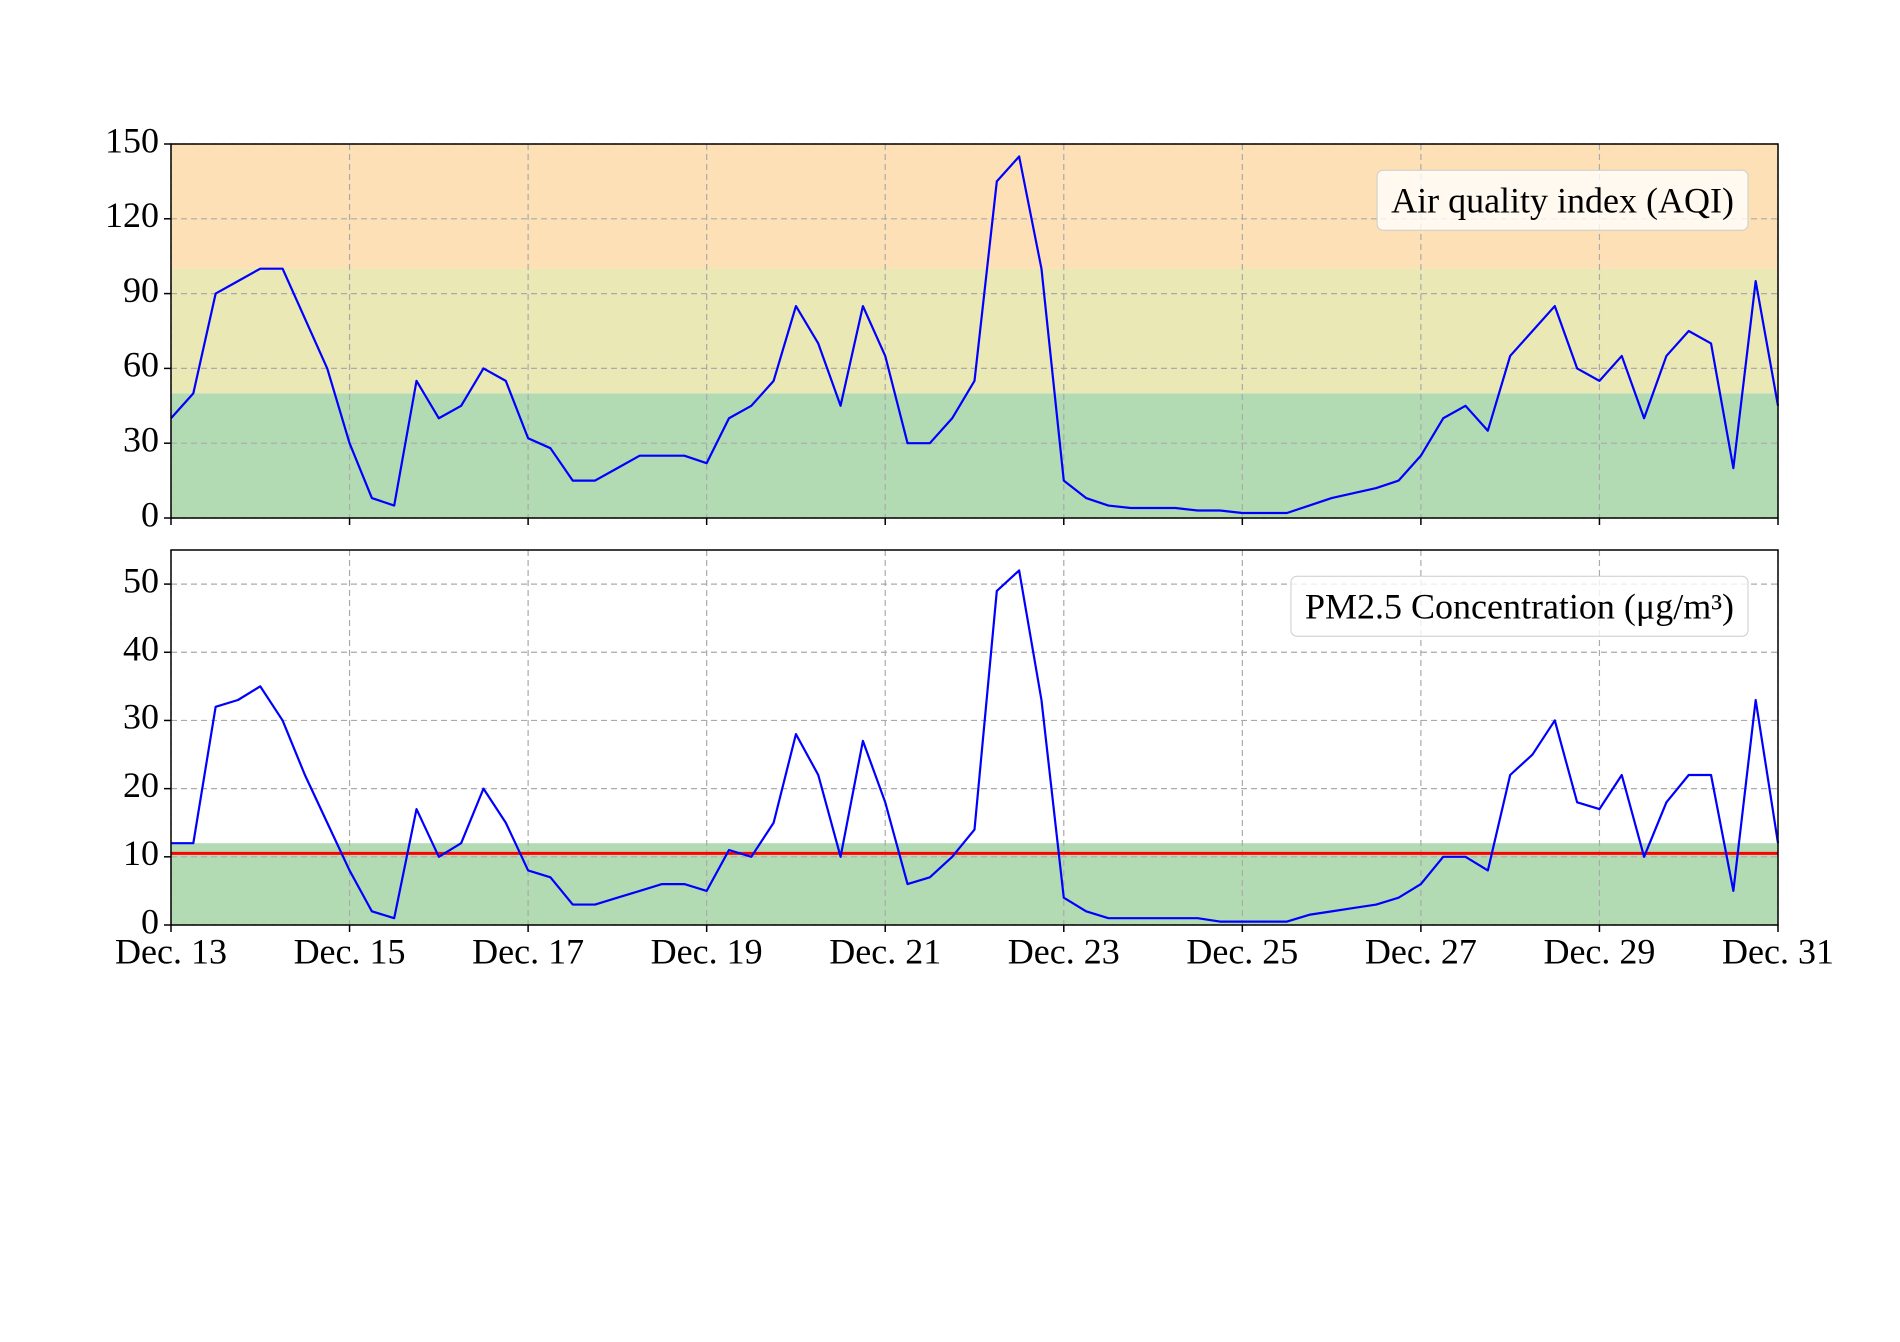 Image resolution: width=1900 pixels, height=1342 pixels. I want to click on legend-label: Air quality index (AQI), so click(1562, 200).